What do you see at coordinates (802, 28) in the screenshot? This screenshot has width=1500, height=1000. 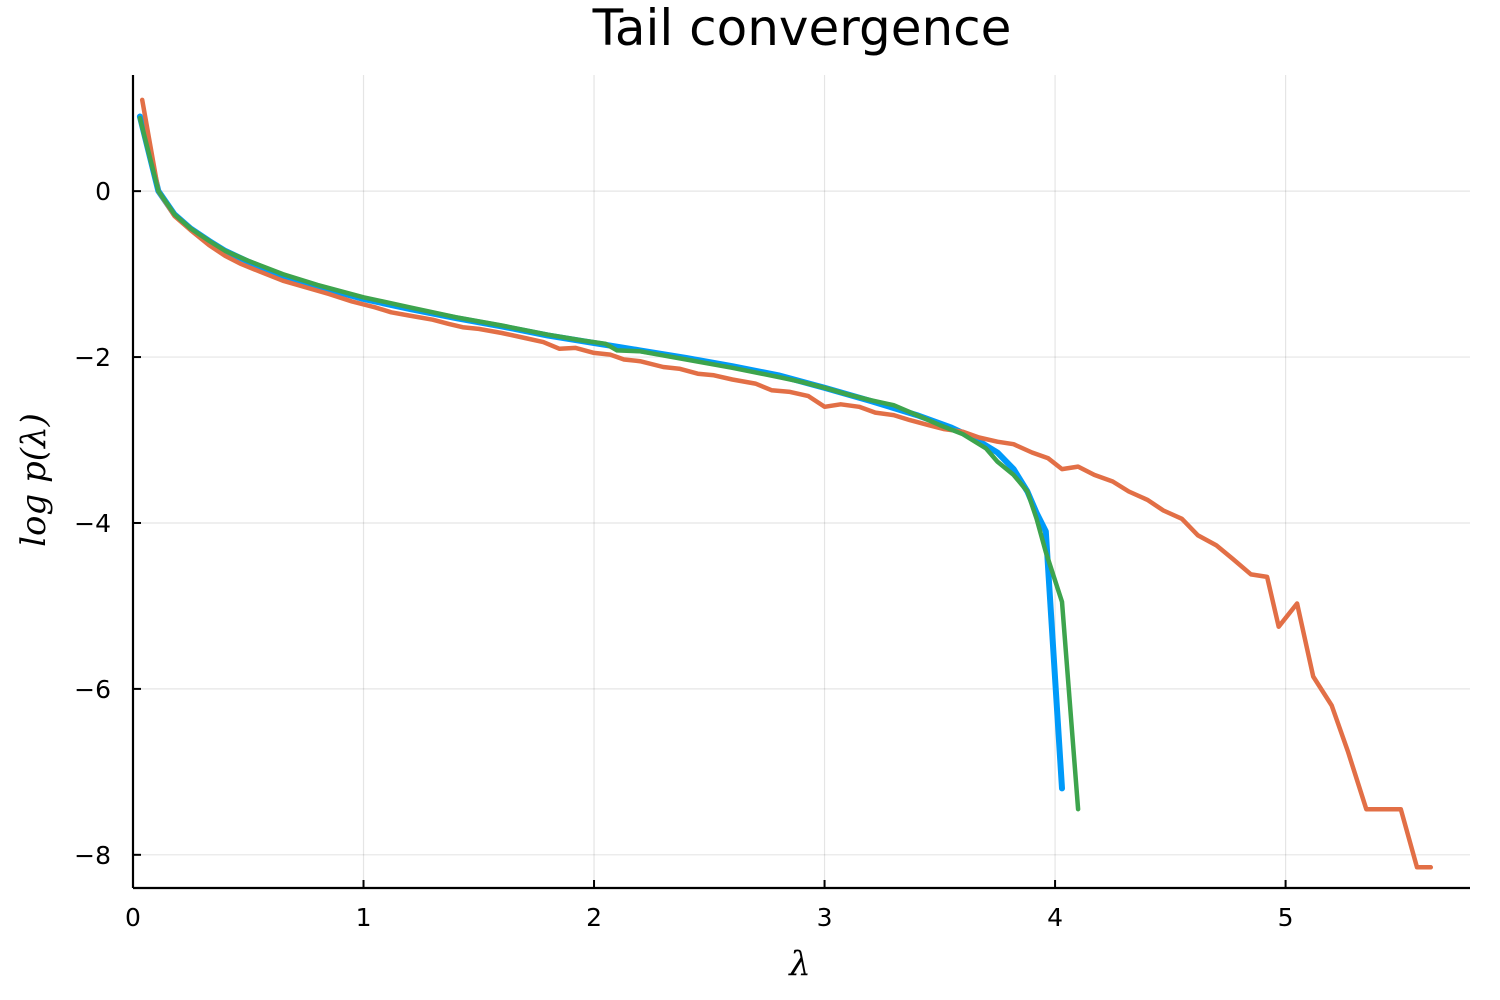 I see `chart-title: Tail convergence` at bounding box center [802, 28].